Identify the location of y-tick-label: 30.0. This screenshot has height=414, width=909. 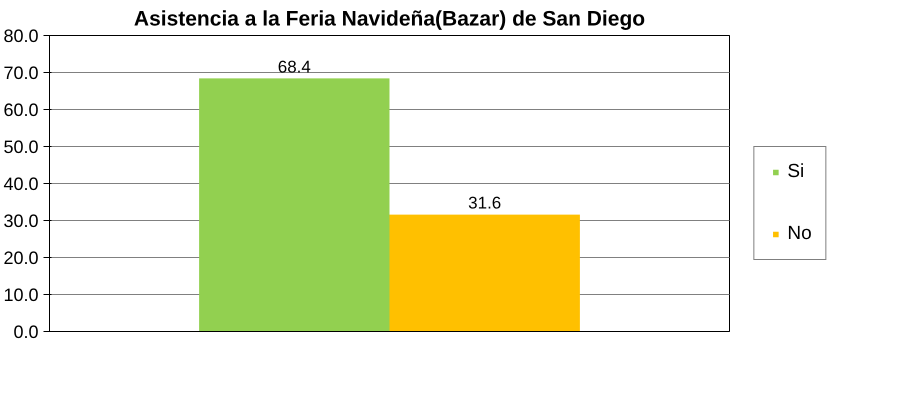
(21, 221).